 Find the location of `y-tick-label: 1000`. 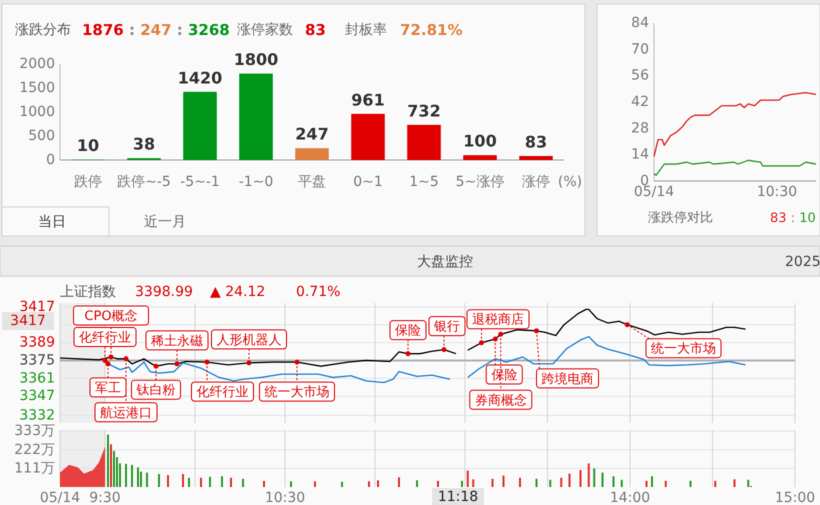

y-tick-label: 1000 is located at coordinates (37, 112).